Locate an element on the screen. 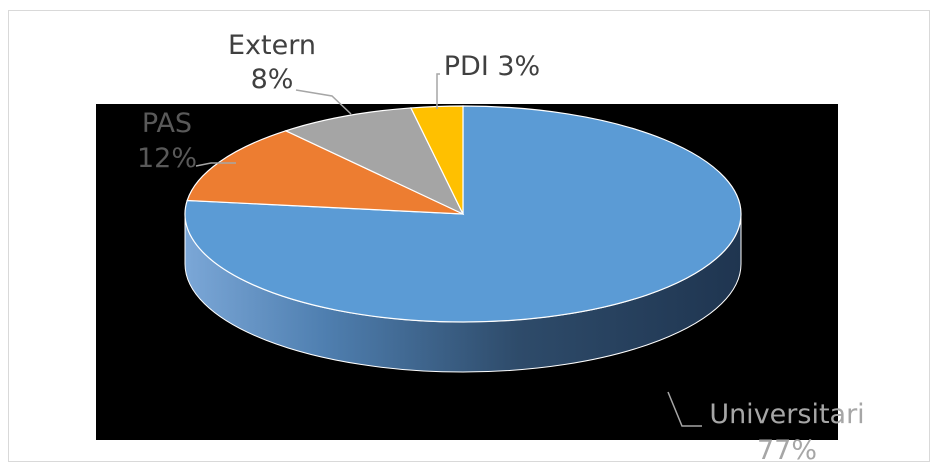 The width and height of the screenshot is (941, 470). leader-line-extern is located at coordinates (323, 102).